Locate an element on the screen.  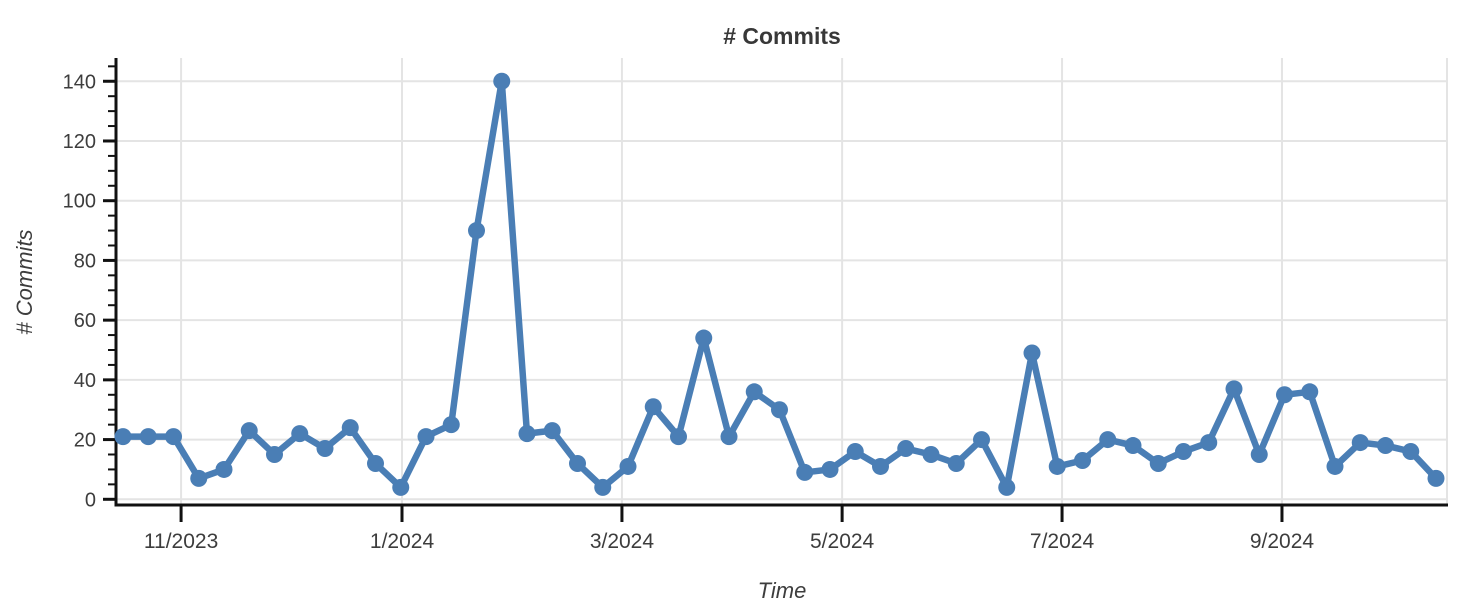
y-tick-label: 0 is located at coordinates (90, 500).